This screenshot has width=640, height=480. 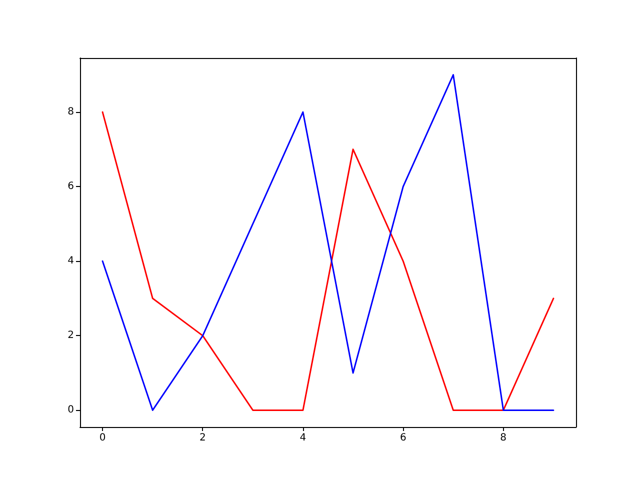 I want to click on x-tick-label: 0, so click(x=102, y=438).